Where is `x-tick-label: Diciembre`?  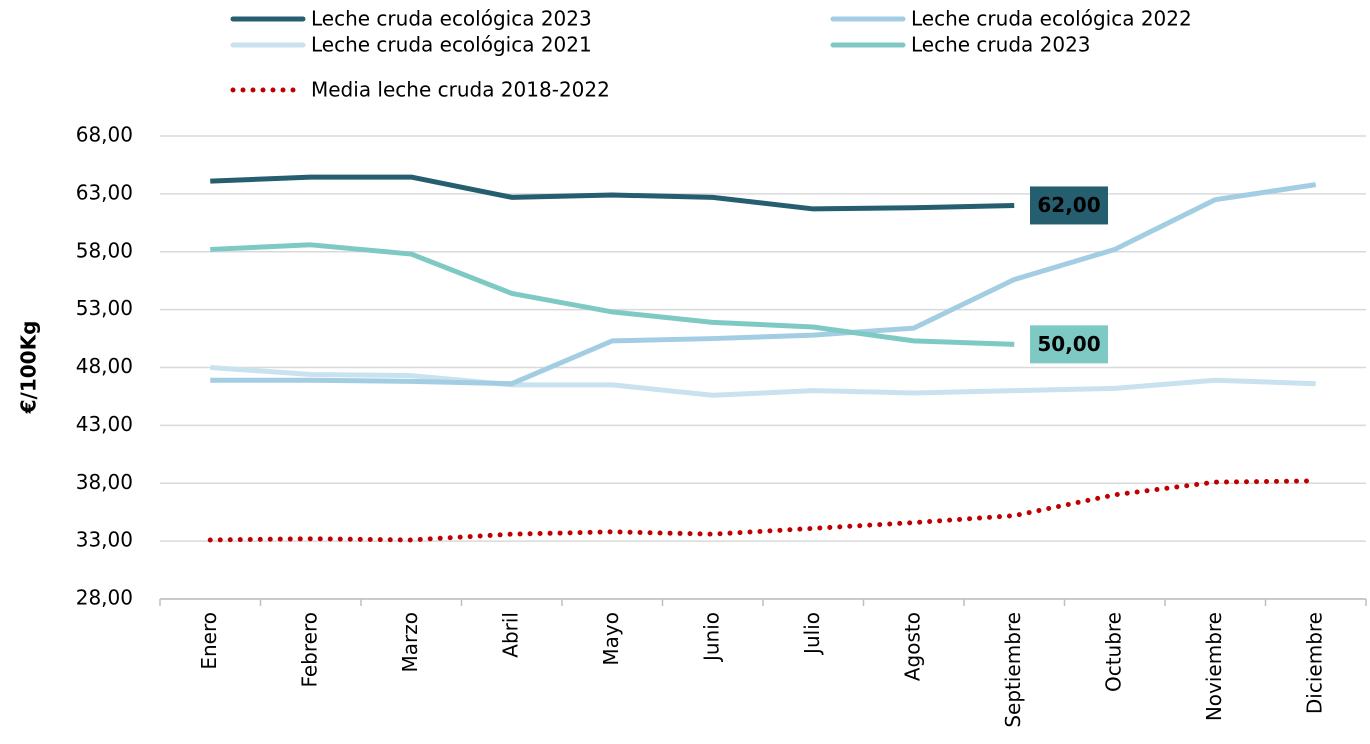 x-tick-label: Diciembre is located at coordinates (1314, 663).